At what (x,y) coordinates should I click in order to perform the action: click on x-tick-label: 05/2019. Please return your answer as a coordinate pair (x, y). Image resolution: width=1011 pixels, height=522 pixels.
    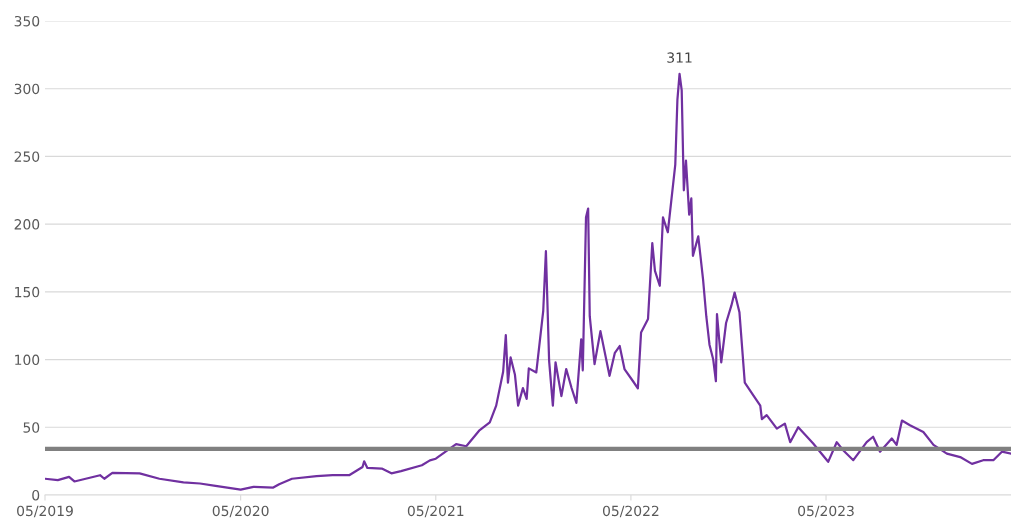
    Looking at the image, I should click on (45, 511).